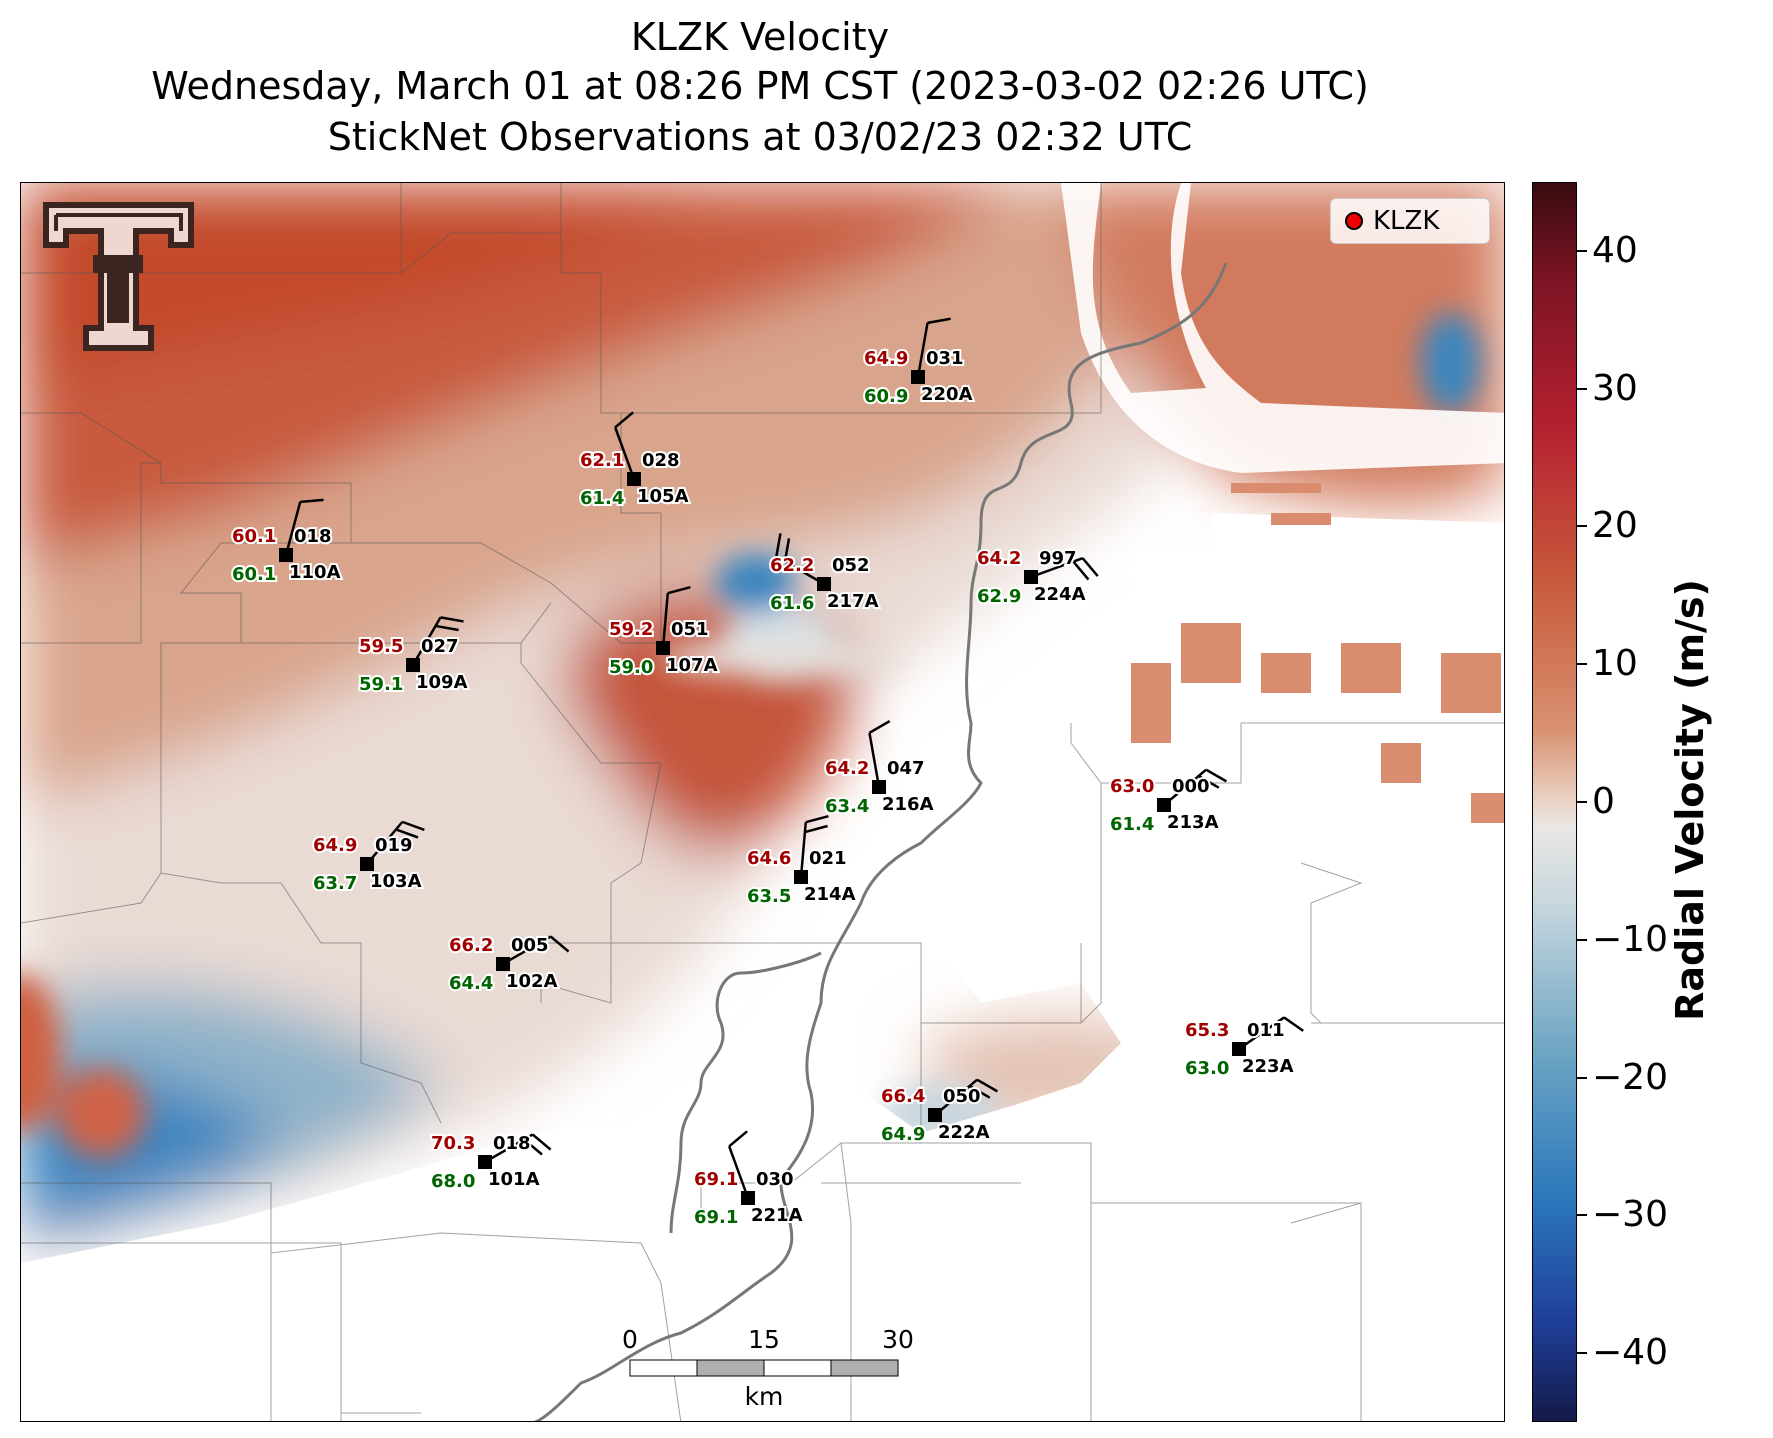 This screenshot has width=1773, height=1438. What do you see at coordinates (254, 574) in the screenshot?
I see `station-dewpoint: 60.1` at bounding box center [254, 574].